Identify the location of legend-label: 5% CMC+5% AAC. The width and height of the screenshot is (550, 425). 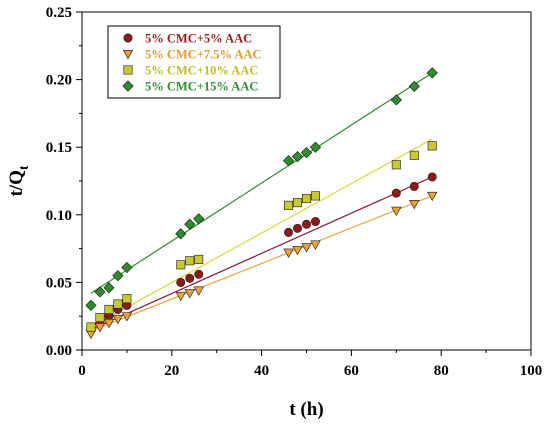
(198, 39).